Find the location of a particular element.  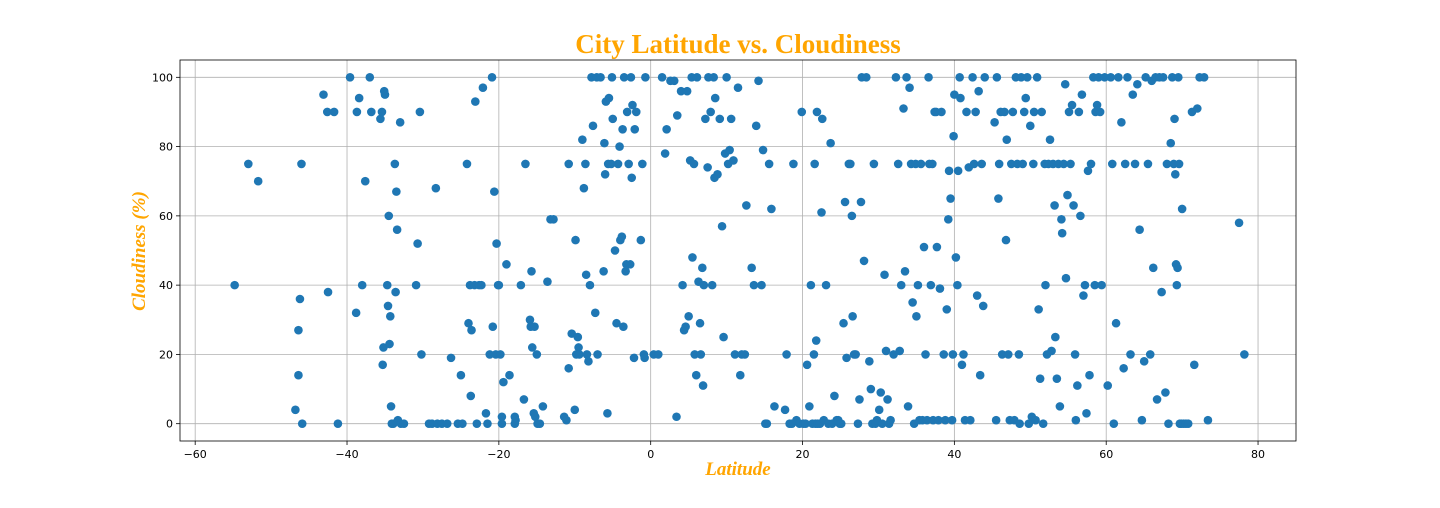

x-tick-label: −60 is located at coordinates (195, 454).